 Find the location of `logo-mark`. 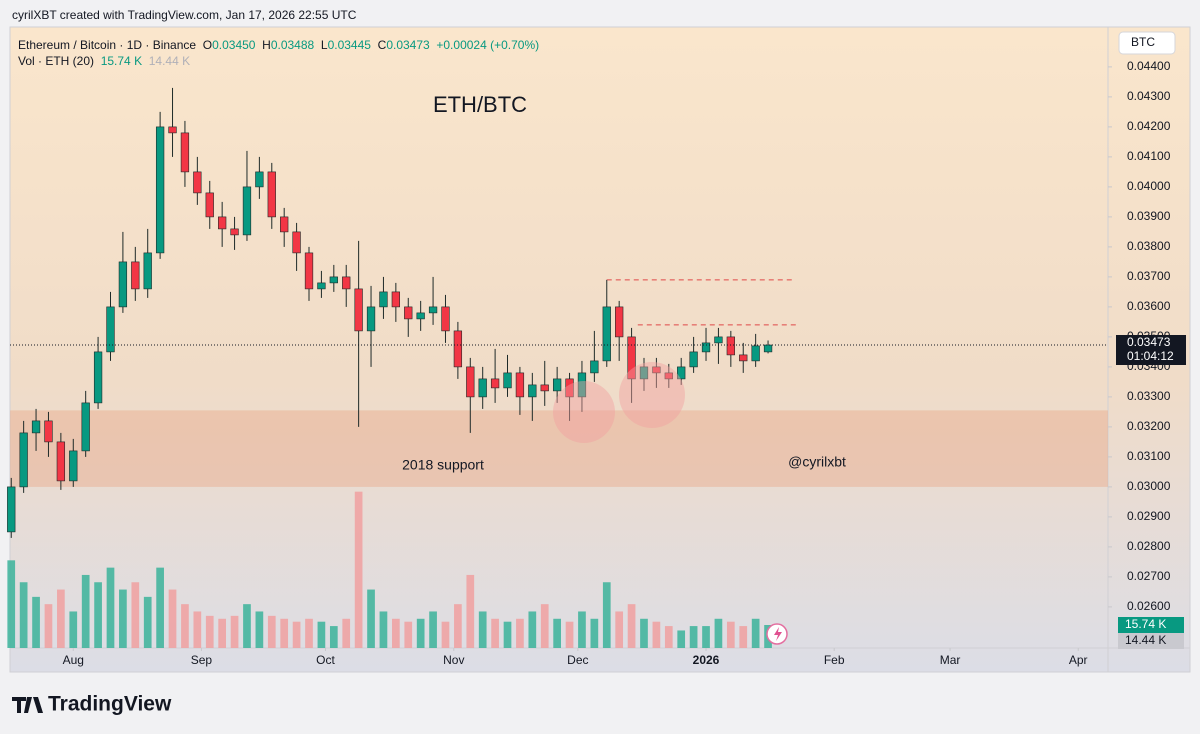

logo-mark is located at coordinates (27, 705).